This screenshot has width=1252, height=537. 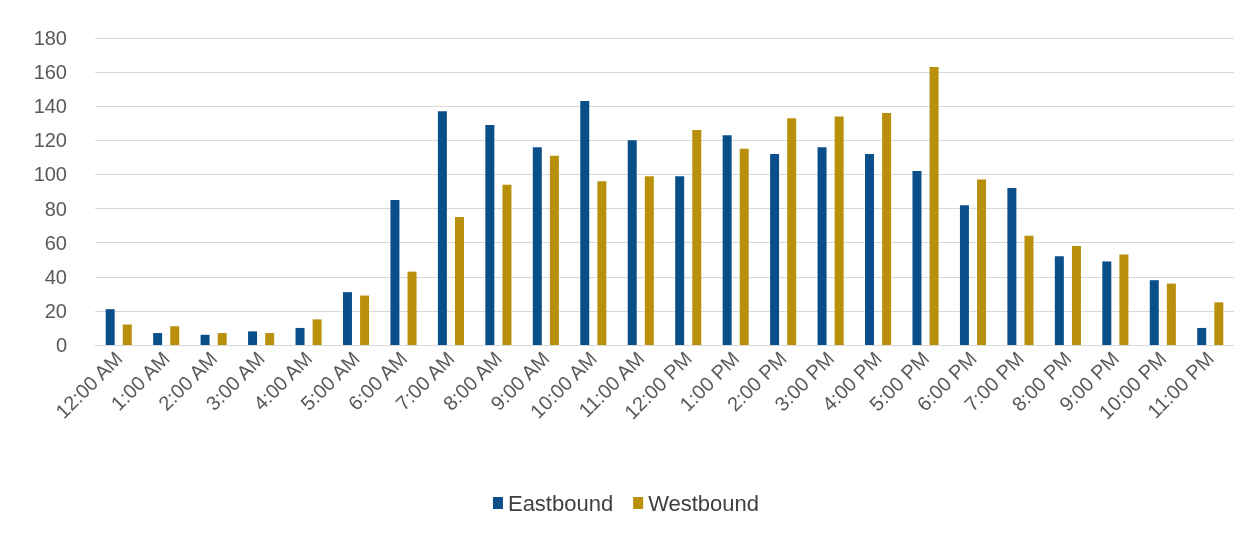 I want to click on y-tick-label: 80, so click(x=55, y=208).